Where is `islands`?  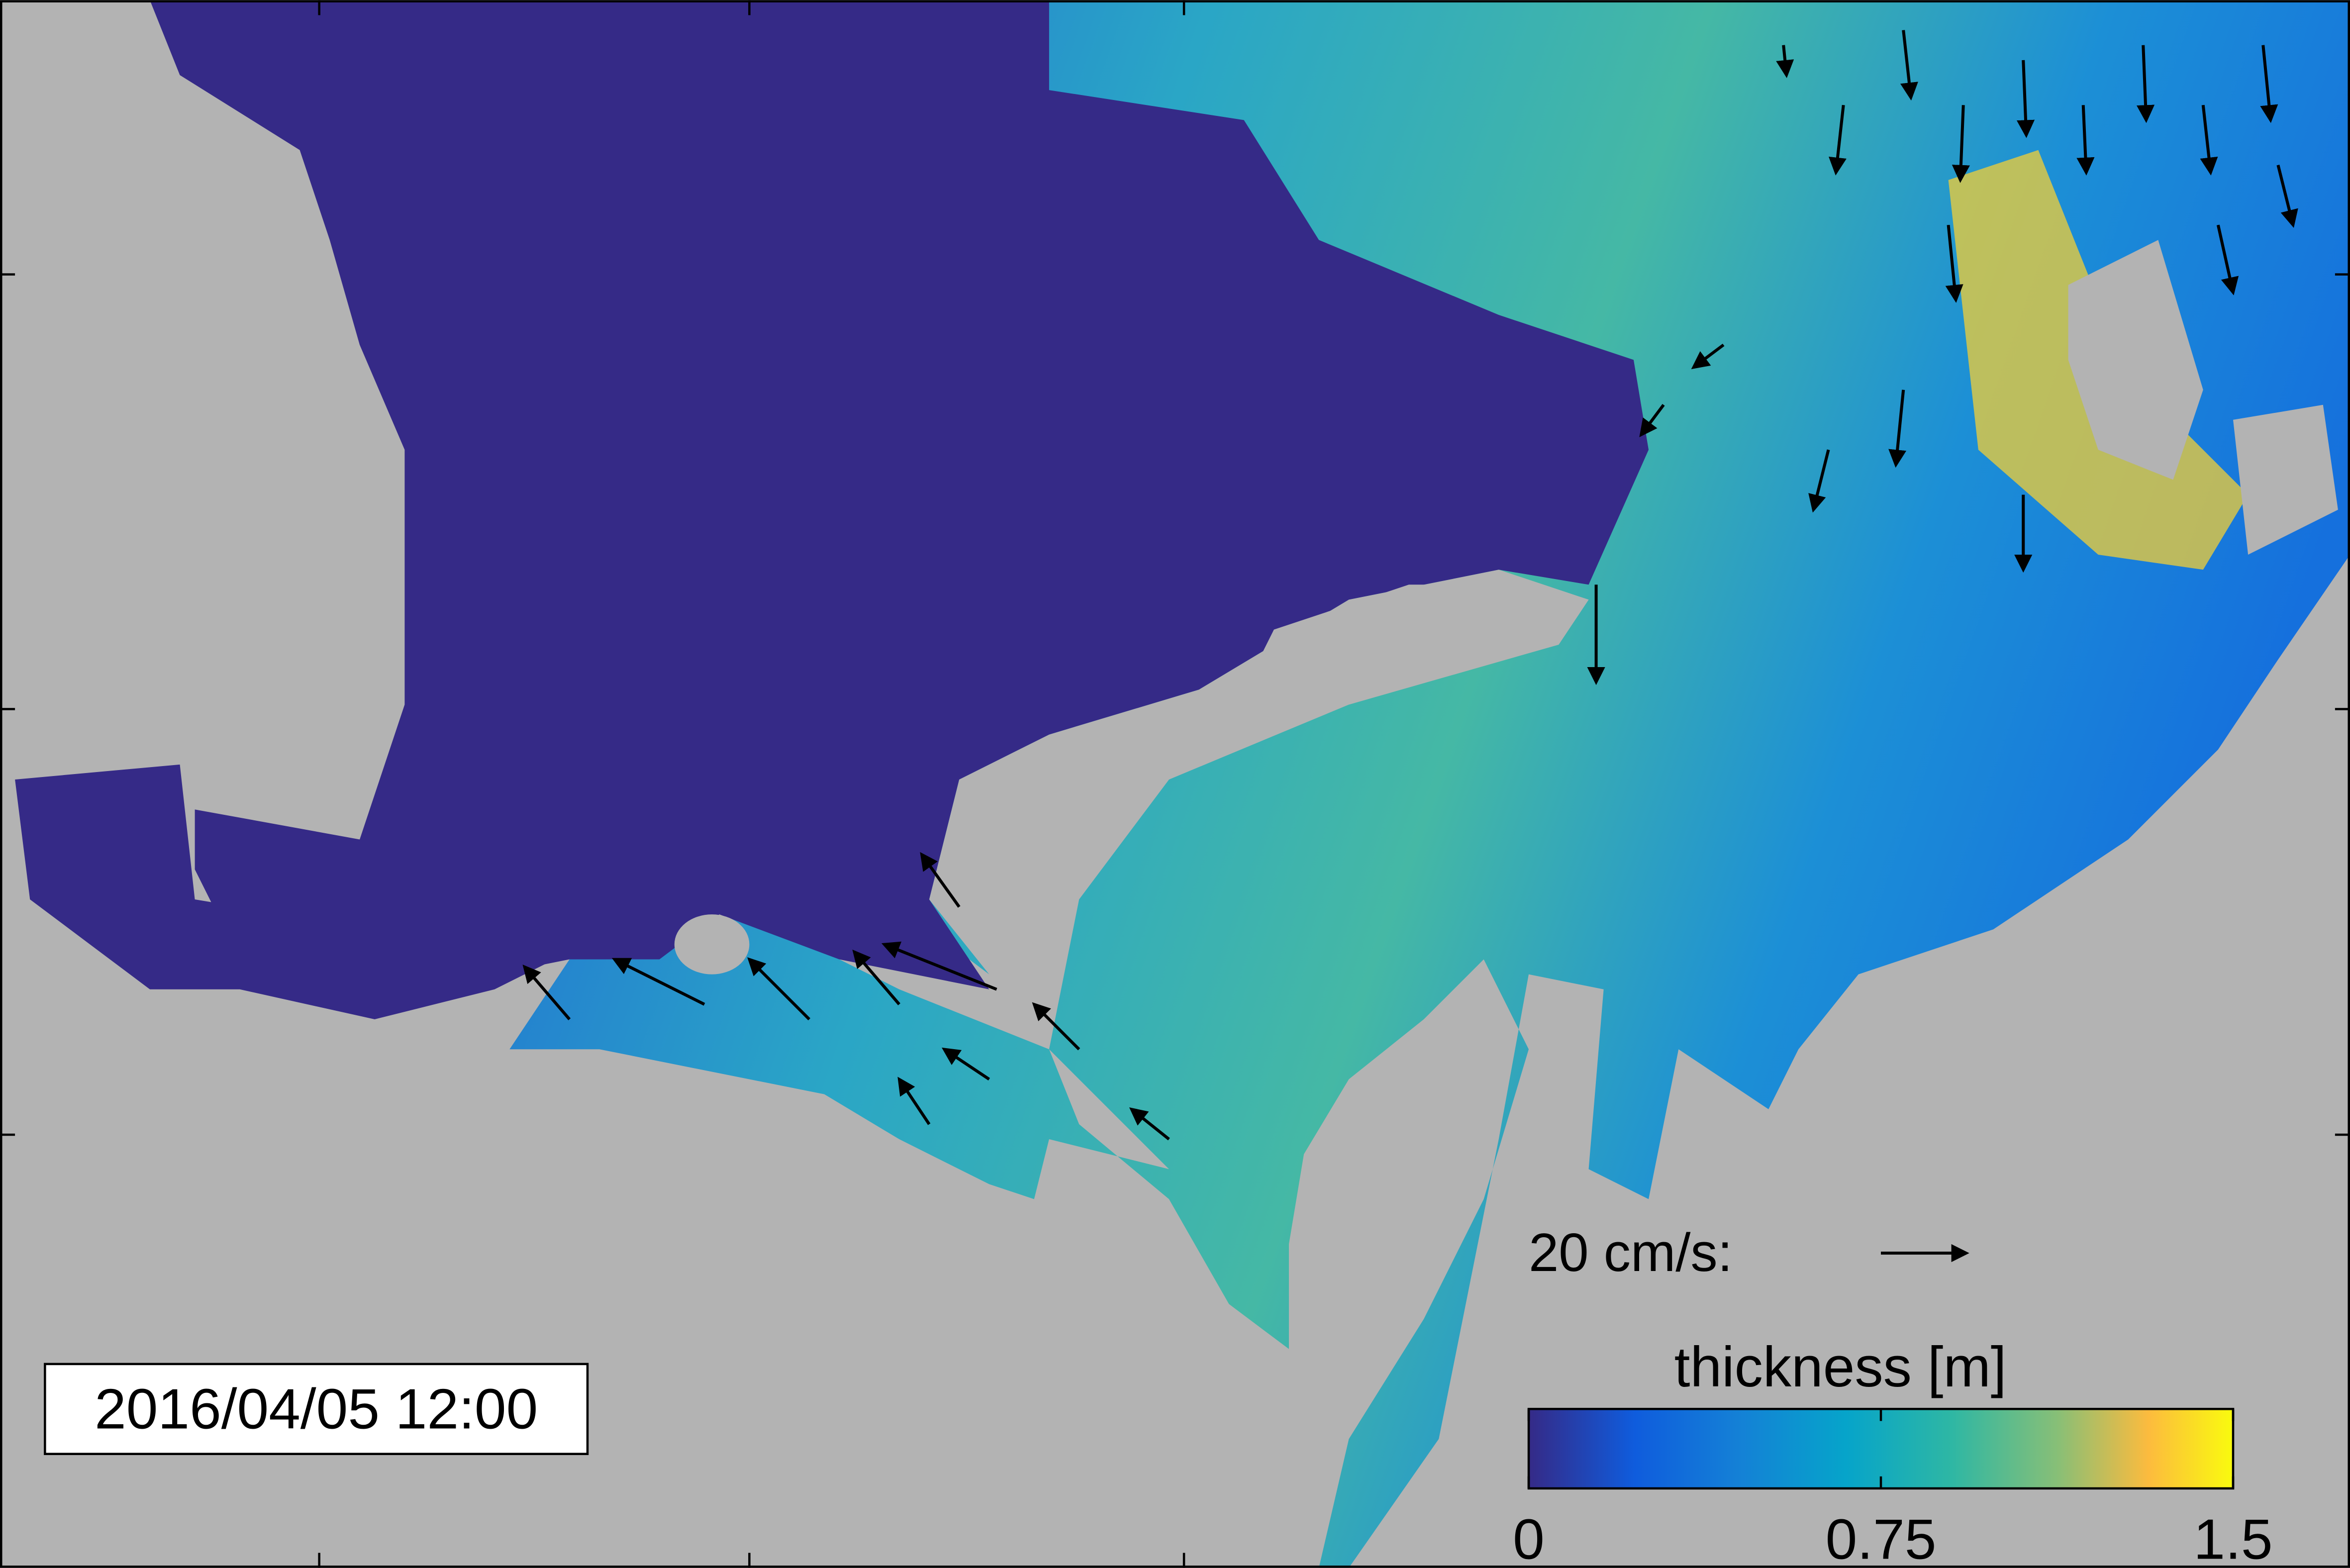
islands is located at coordinates (2203, 397).